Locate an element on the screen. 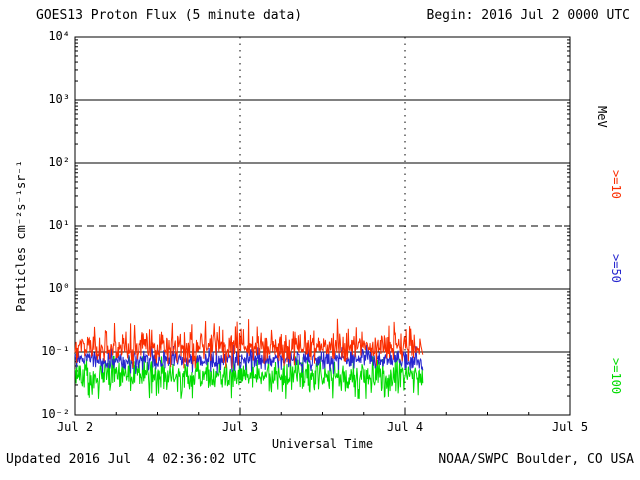 This screenshot has height=480, width=640. chart-title: GOES13 Proton Flux (5 minute data) is located at coordinates (169, 15).